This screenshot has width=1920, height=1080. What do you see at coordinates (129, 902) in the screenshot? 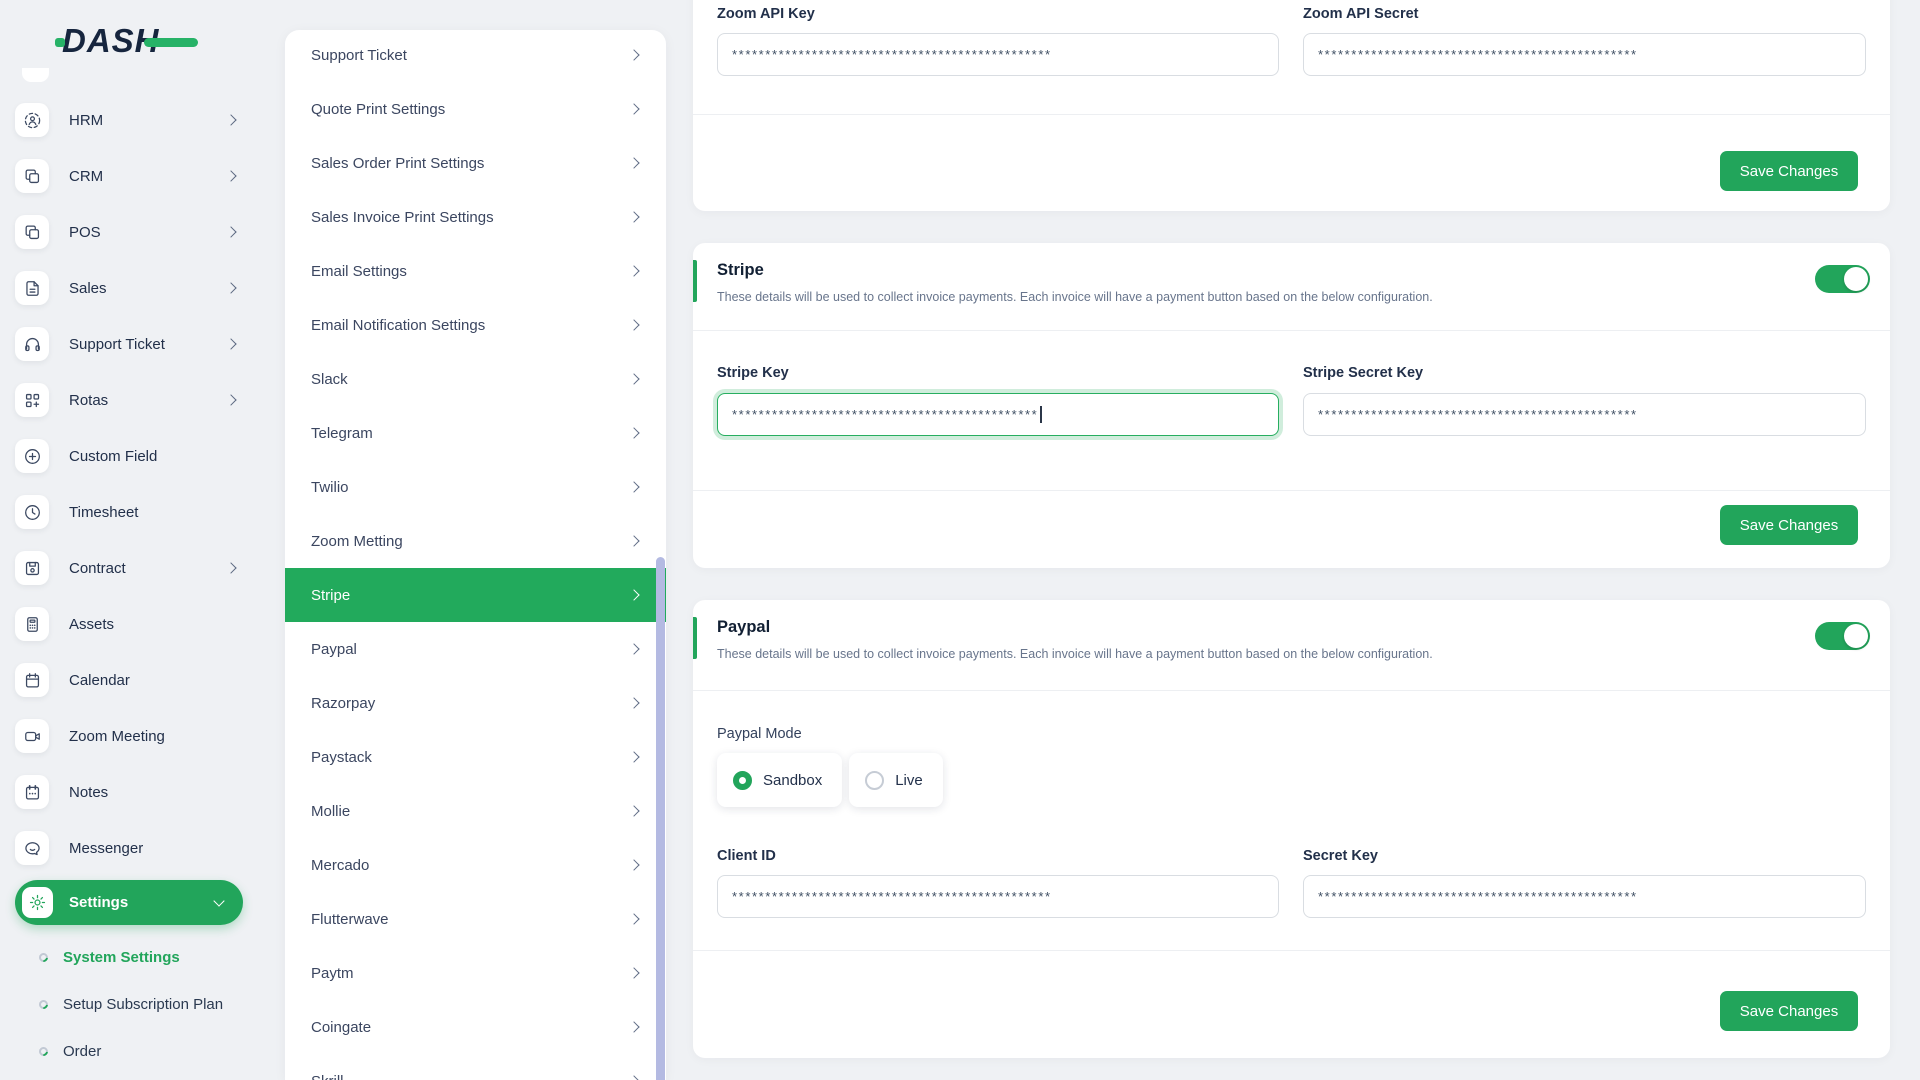
I see `sidebar-item-settings: Settings` at bounding box center [129, 902].